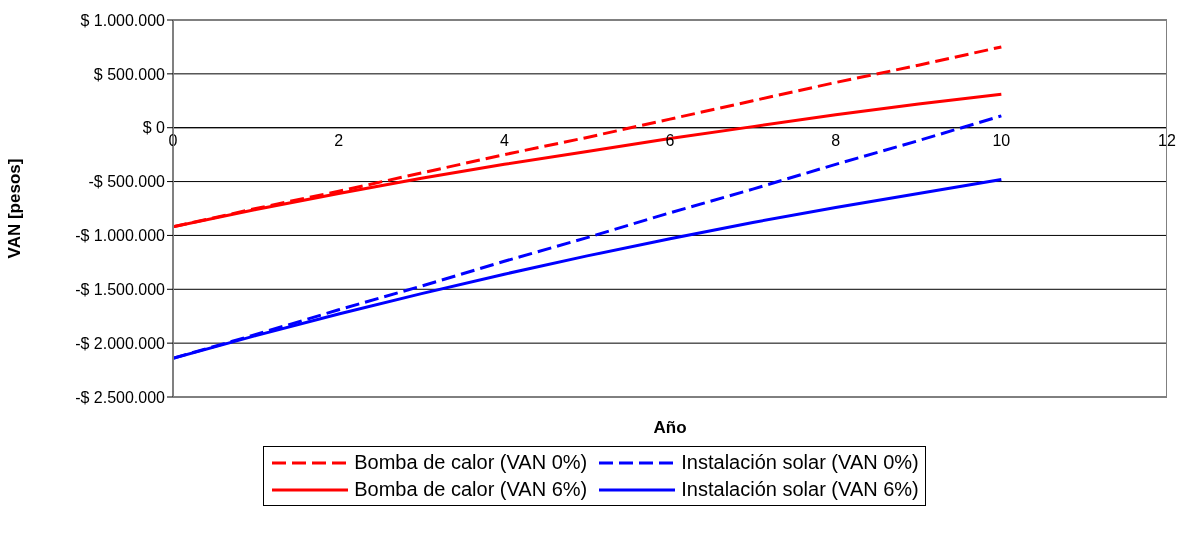  Describe the element at coordinates (1001, 140) in the screenshot. I see `x-tick-label: 10` at that location.